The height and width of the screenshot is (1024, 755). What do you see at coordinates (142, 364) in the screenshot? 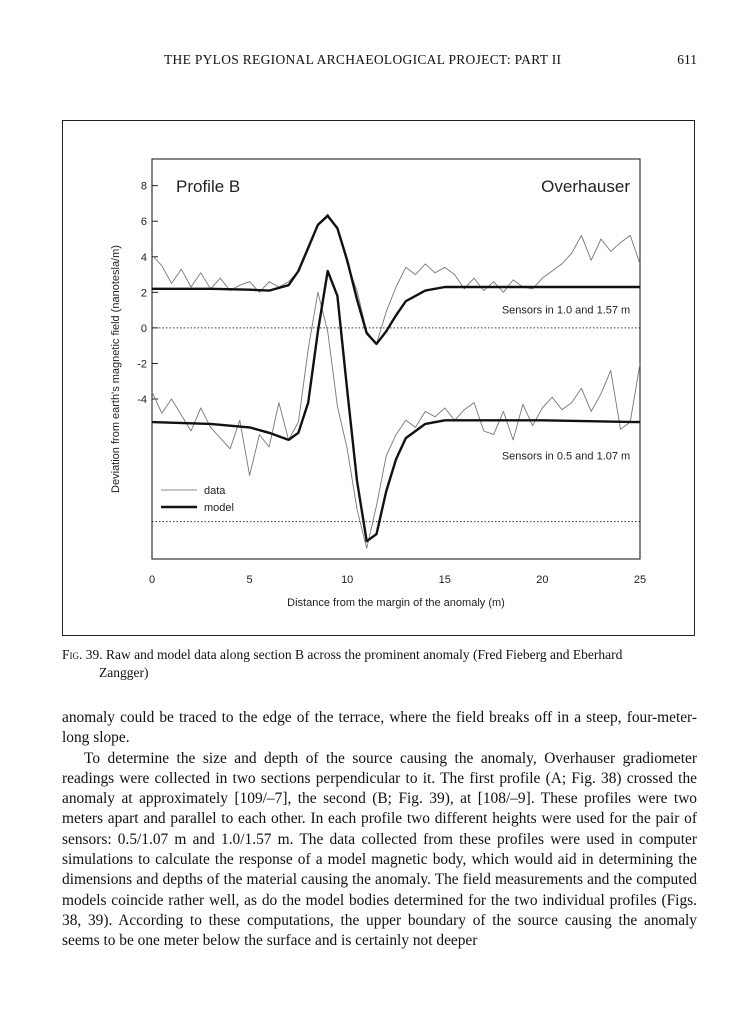
I see `y-tick-label: -2` at bounding box center [142, 364].